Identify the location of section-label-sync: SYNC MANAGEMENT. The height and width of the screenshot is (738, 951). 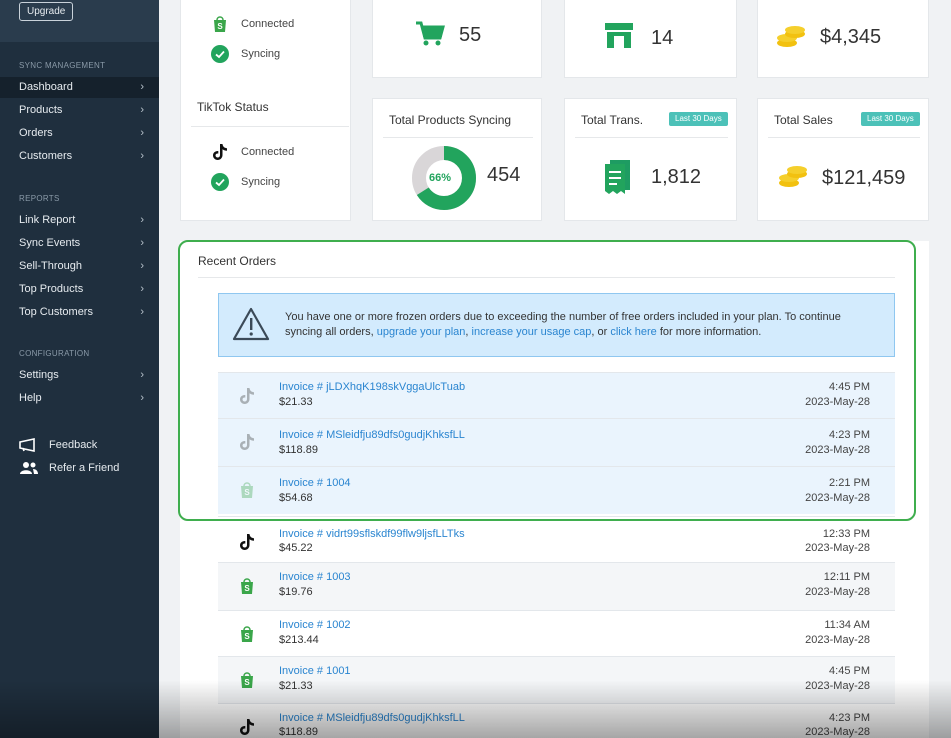
(62, 65).